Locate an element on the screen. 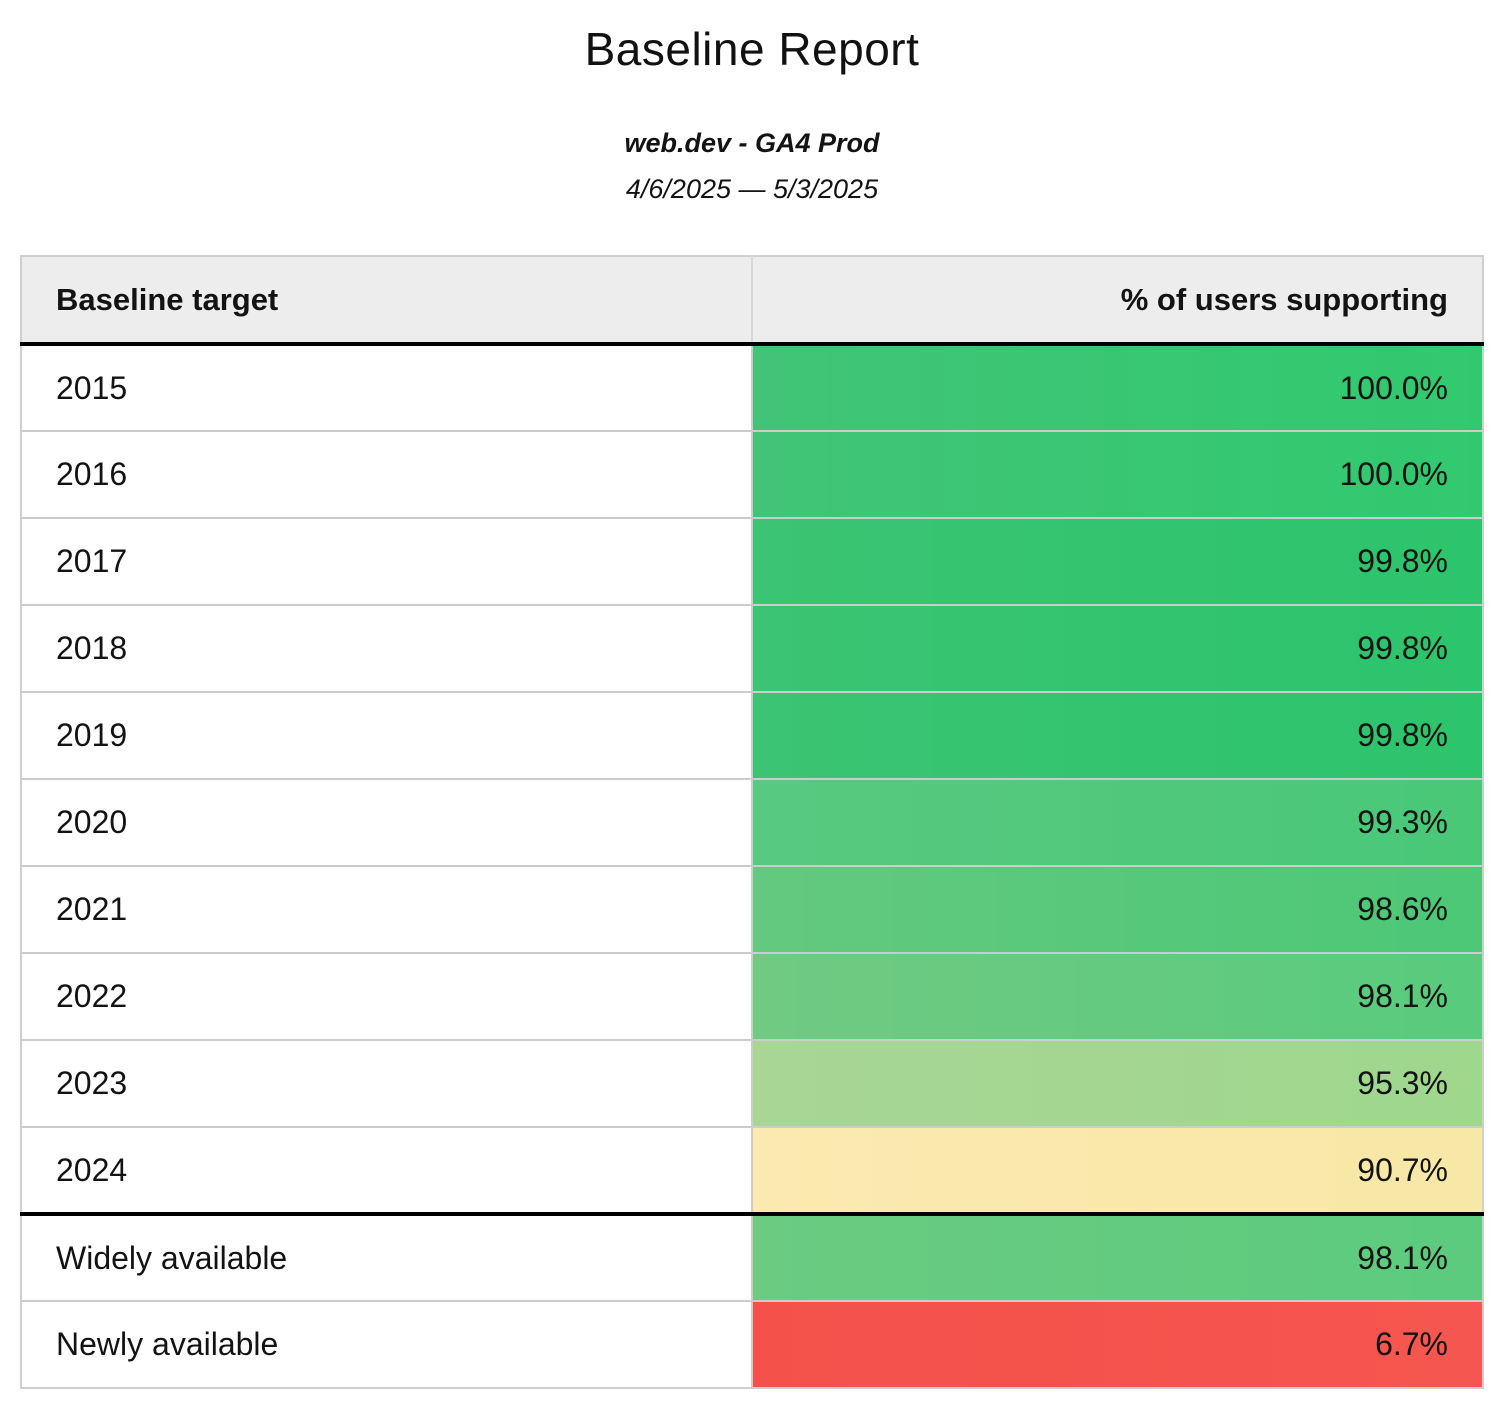 The width and height of the screenshot is (1504, 1426). baseline-target-cell: 2022 is located at coordinates (387, 996).